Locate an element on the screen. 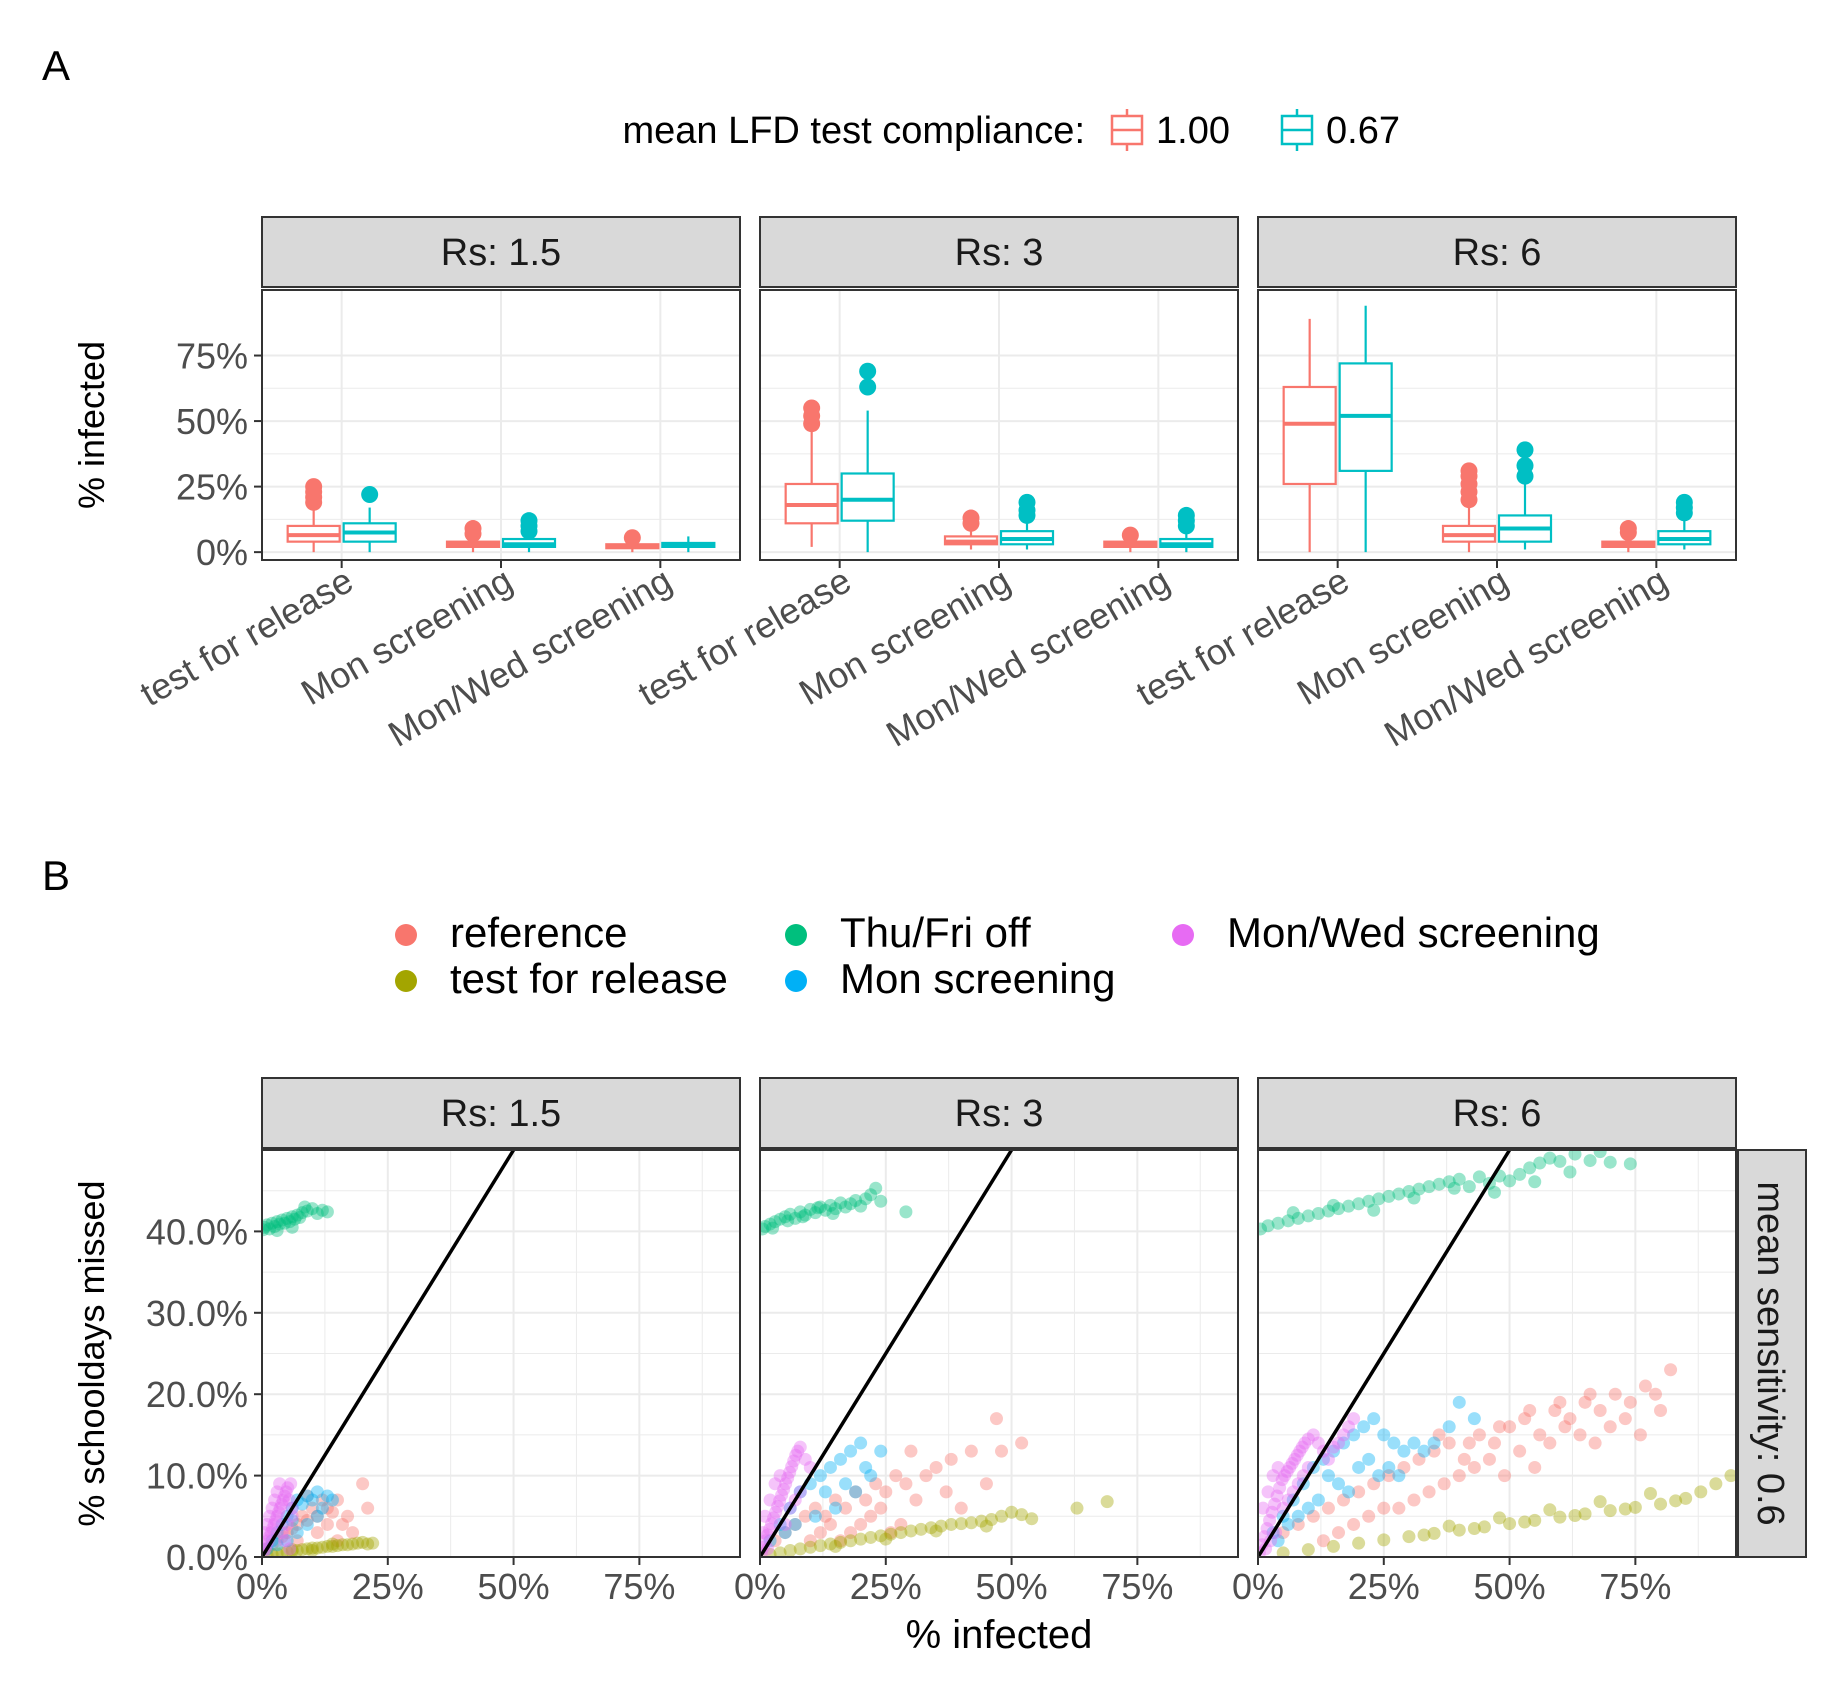 The image size is (1830, 1685). x-tick-label: 75% is located at coordinates (1635, 1586).